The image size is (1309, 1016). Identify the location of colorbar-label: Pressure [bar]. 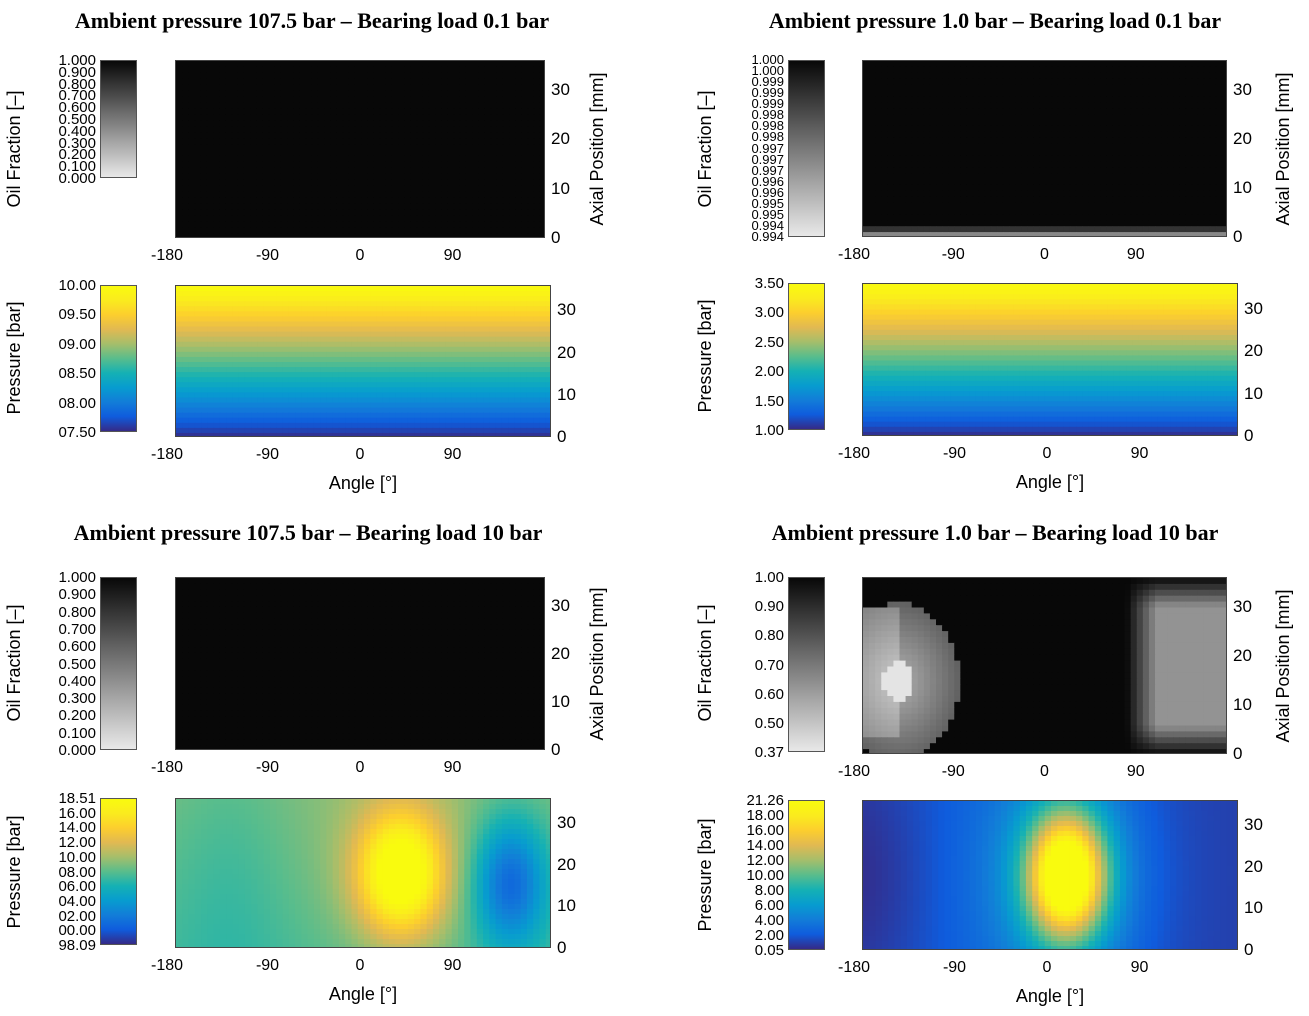
(14, 358).